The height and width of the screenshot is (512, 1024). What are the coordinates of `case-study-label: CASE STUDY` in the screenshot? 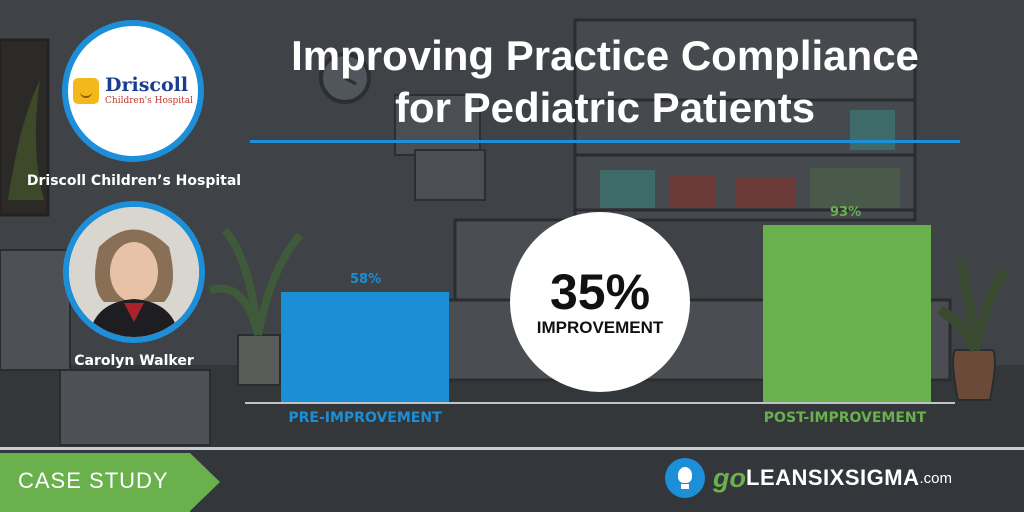 It's located at (93, 480).